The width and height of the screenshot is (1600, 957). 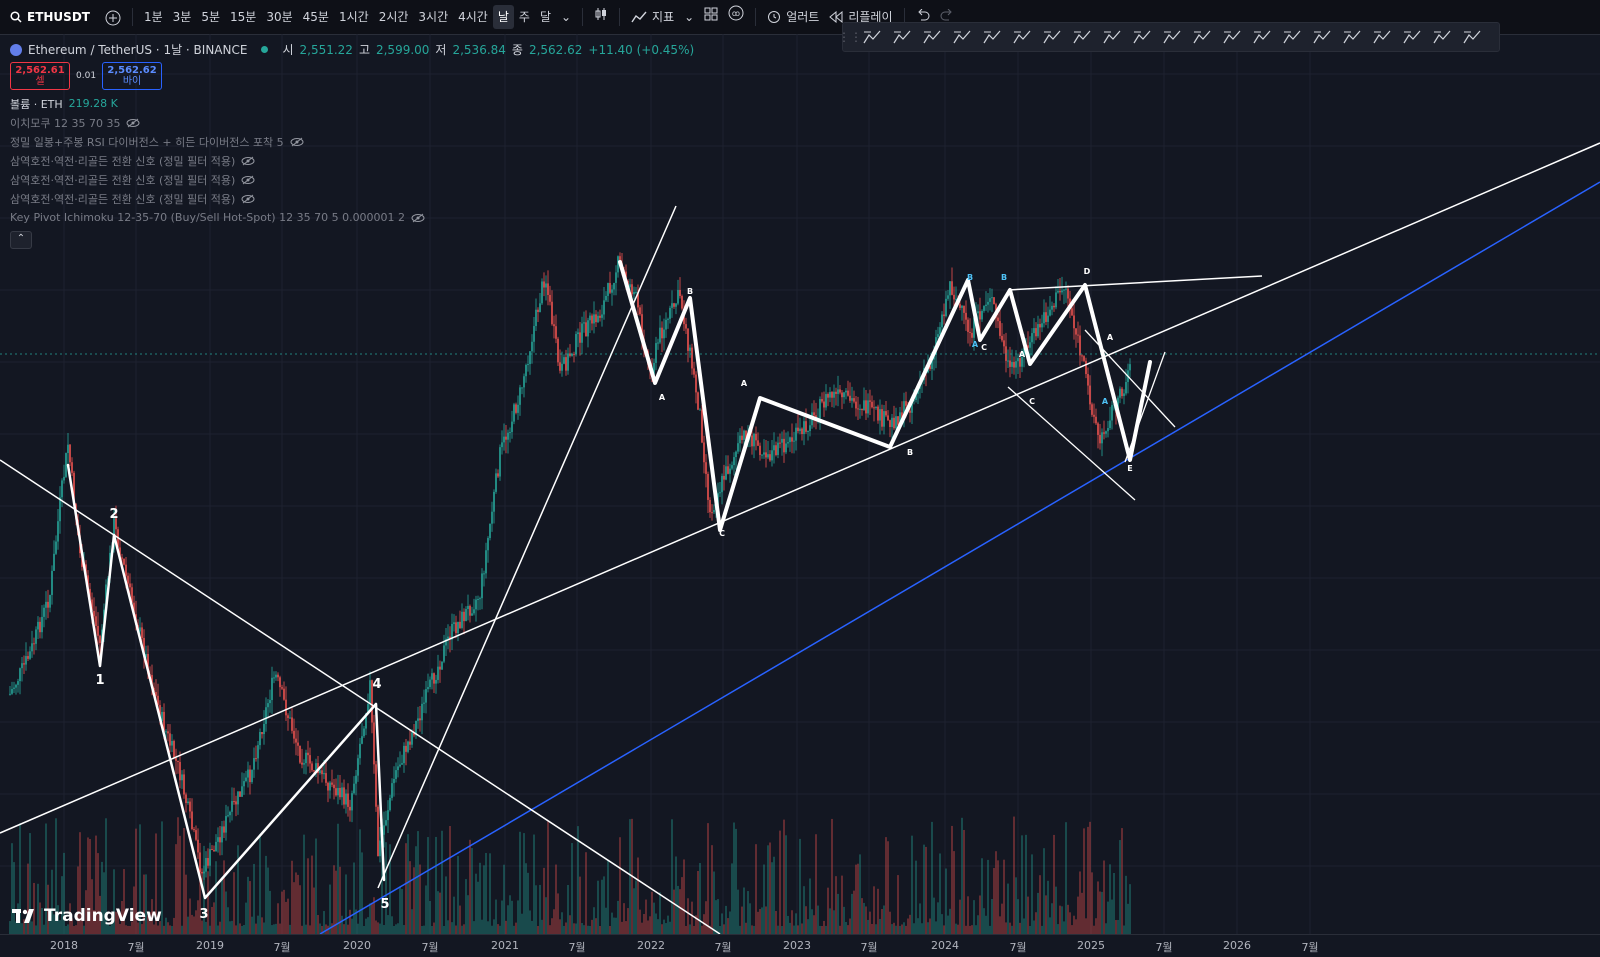 What do you see at coordinates (736, 17) in the screenshot?
I see `template-button: ꝏ` at bounding box center [736, 17].